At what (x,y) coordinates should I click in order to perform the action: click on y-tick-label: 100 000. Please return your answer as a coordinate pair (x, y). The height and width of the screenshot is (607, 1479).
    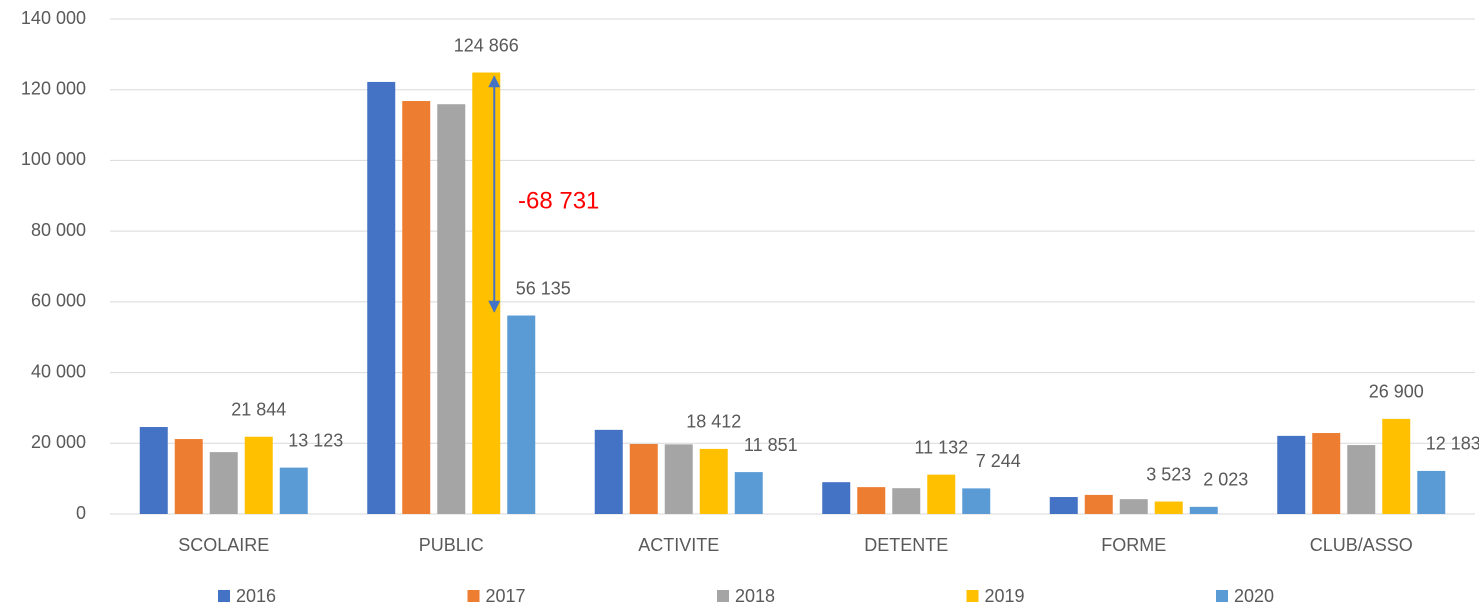
    Looking at the image, I should click on (53, 159).